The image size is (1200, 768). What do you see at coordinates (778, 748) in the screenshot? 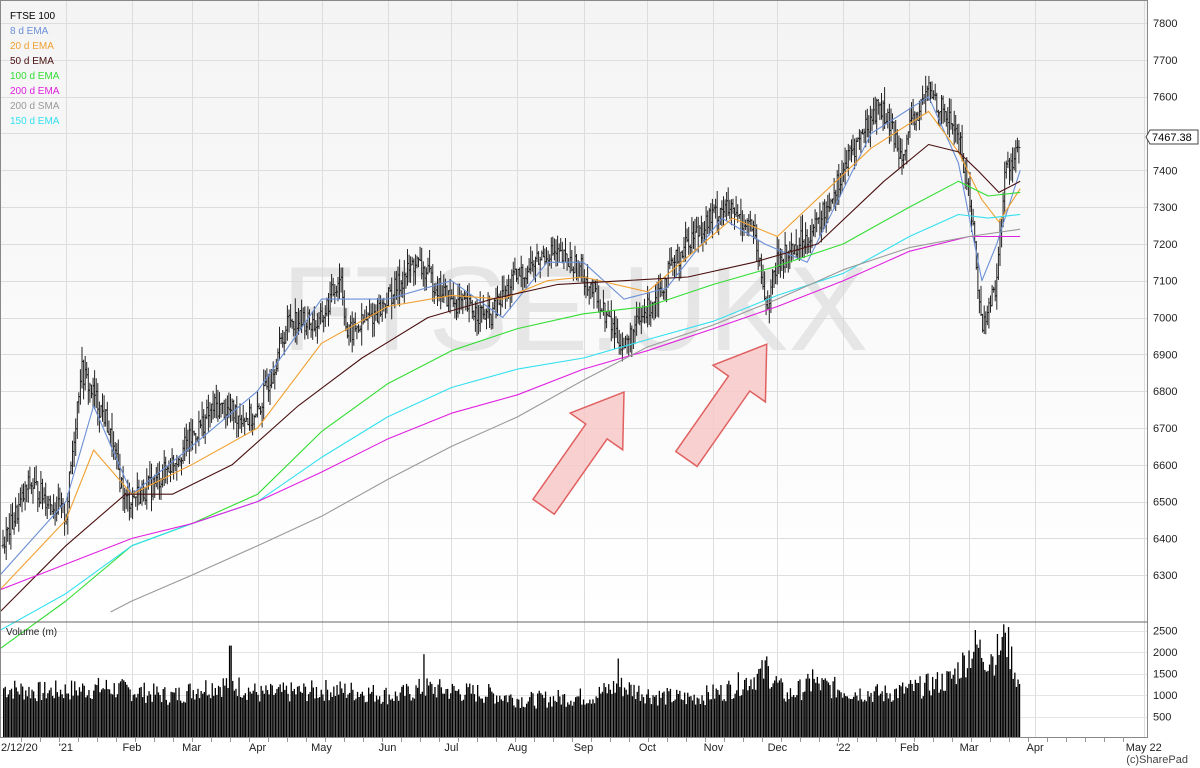
I see `time-tick-label: Dec` at bounding box center [778, 748].